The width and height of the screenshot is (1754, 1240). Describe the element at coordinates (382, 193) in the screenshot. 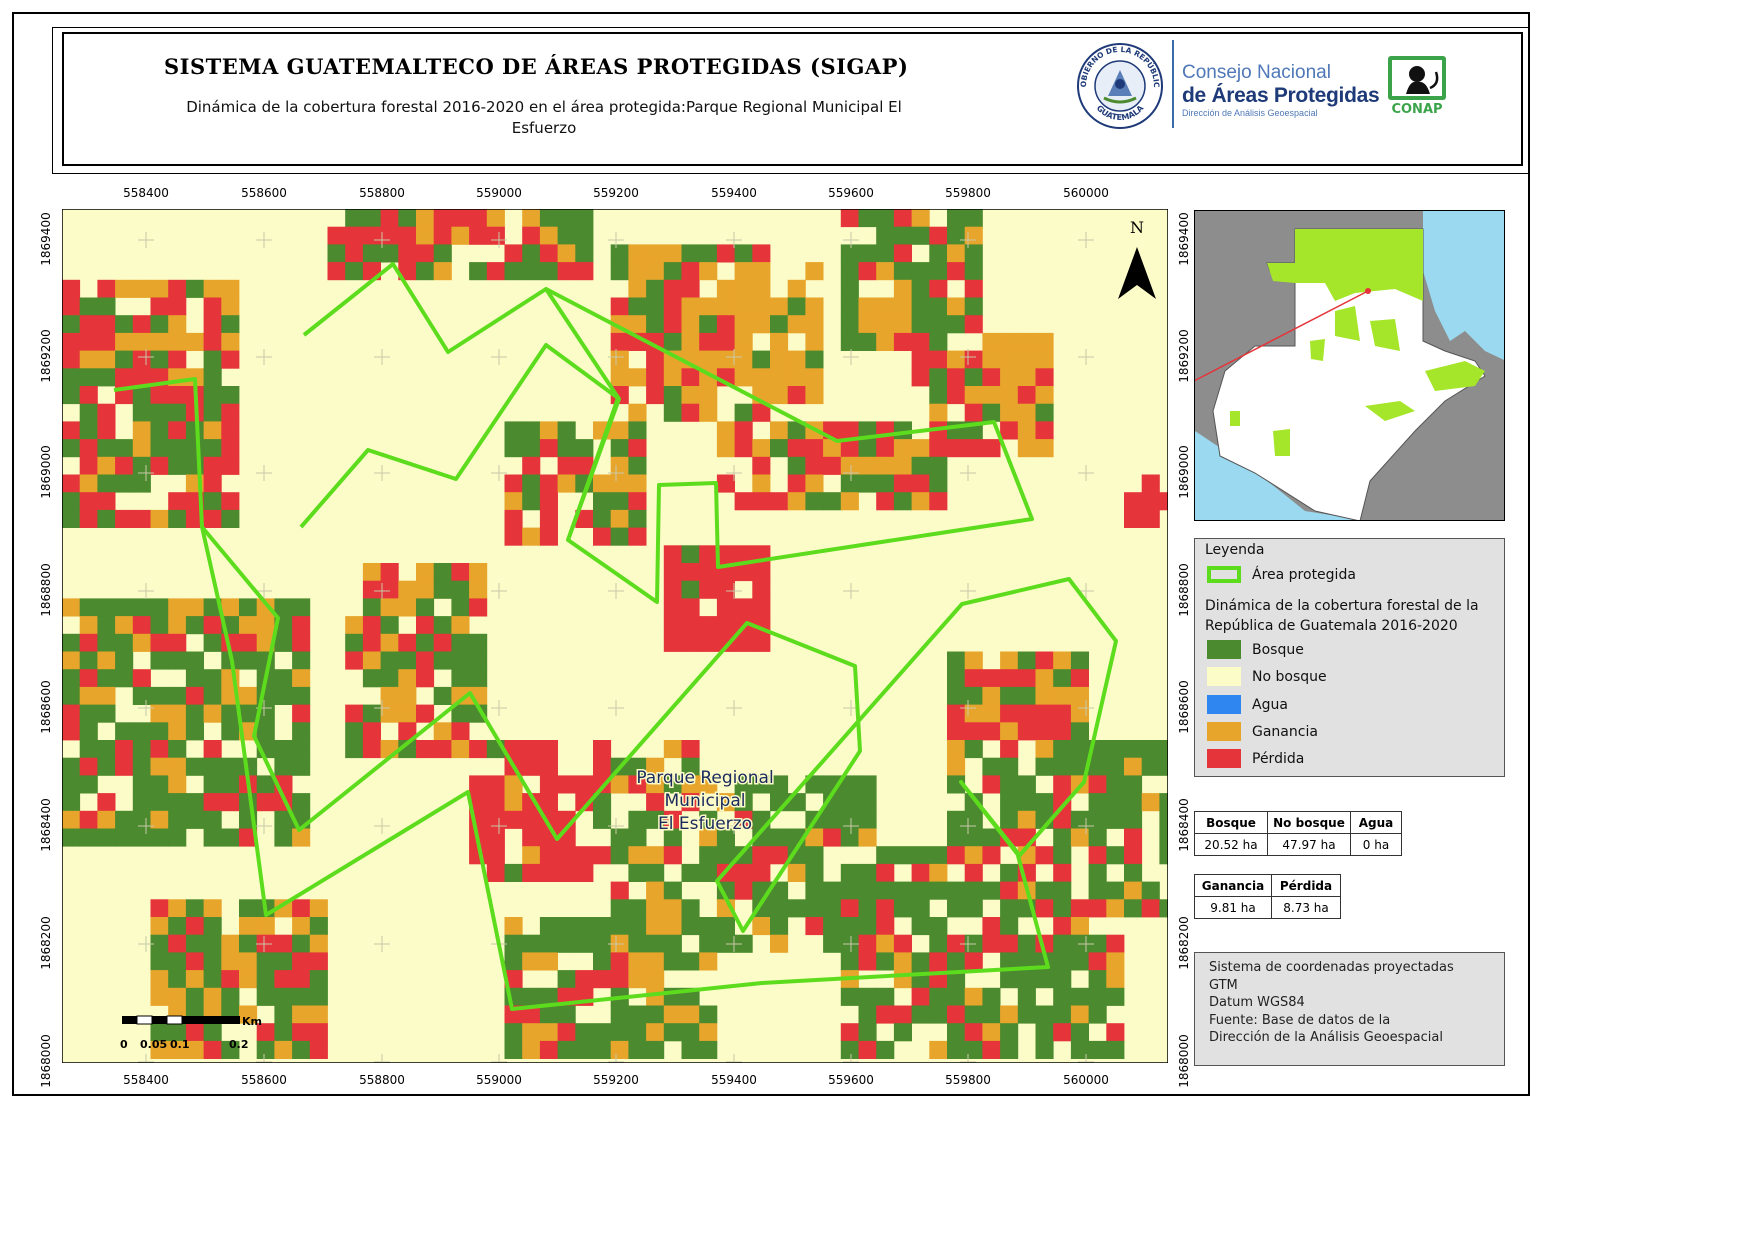

I see `x-tick-top-558800: 558800` at that location.